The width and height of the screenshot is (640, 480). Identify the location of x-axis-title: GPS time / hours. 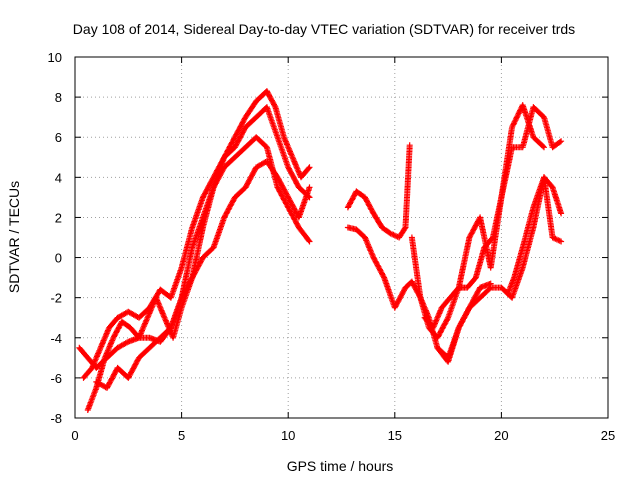
(340, 466).